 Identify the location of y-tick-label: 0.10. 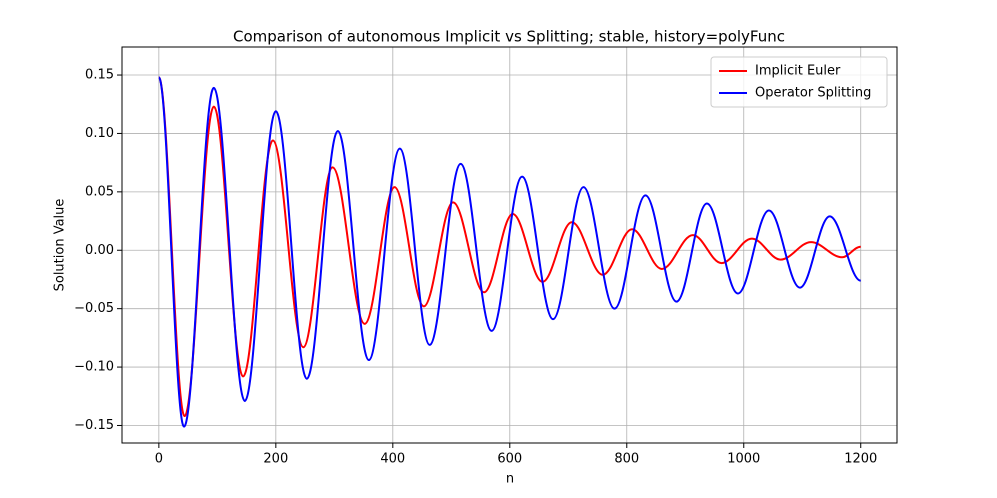
(99, 133).